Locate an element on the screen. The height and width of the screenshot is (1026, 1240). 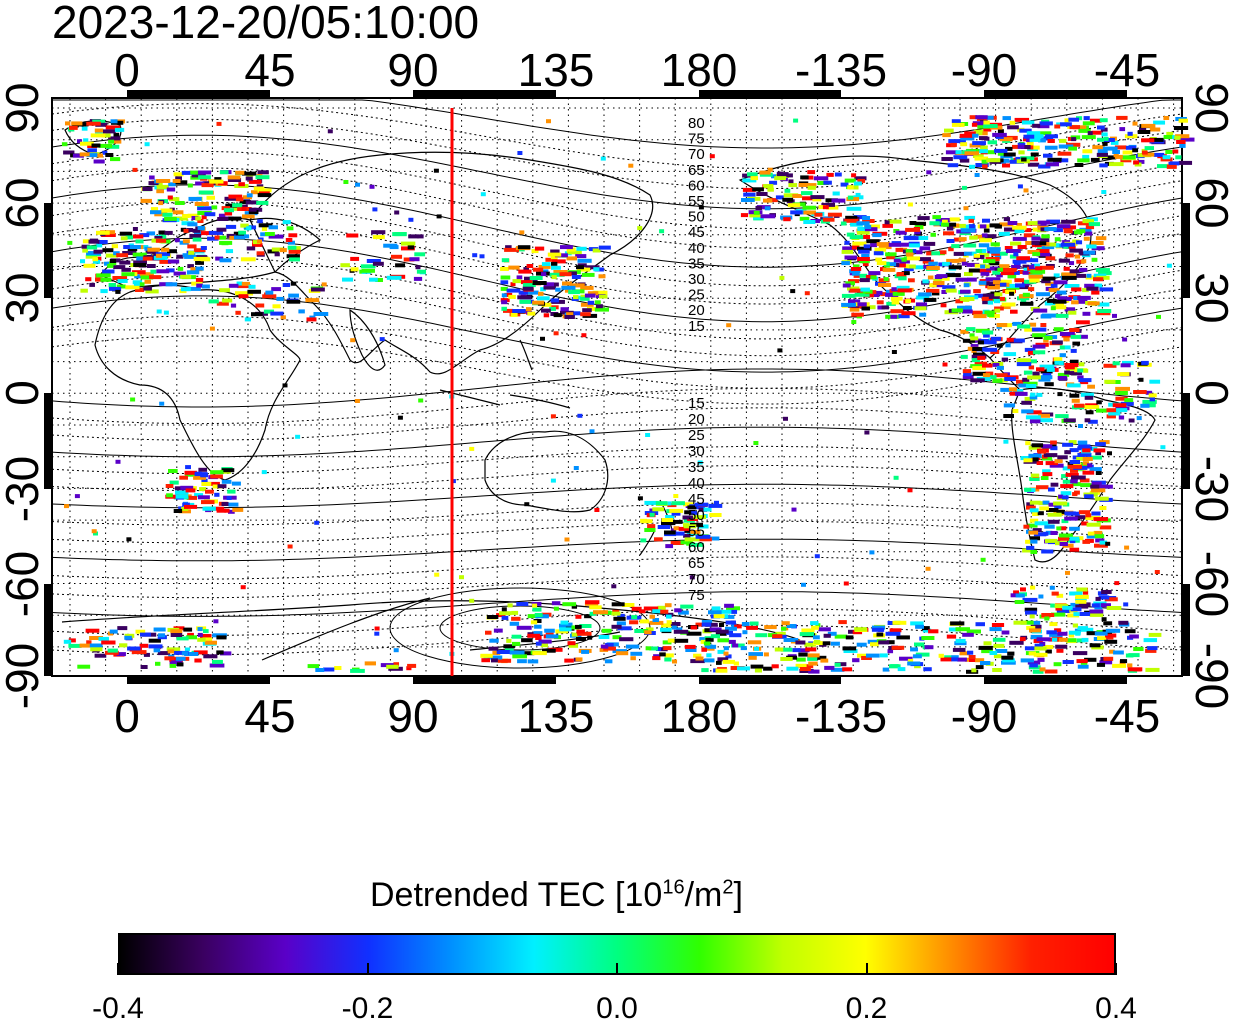
axis-bar-right is located at coordinates (1186, 630).